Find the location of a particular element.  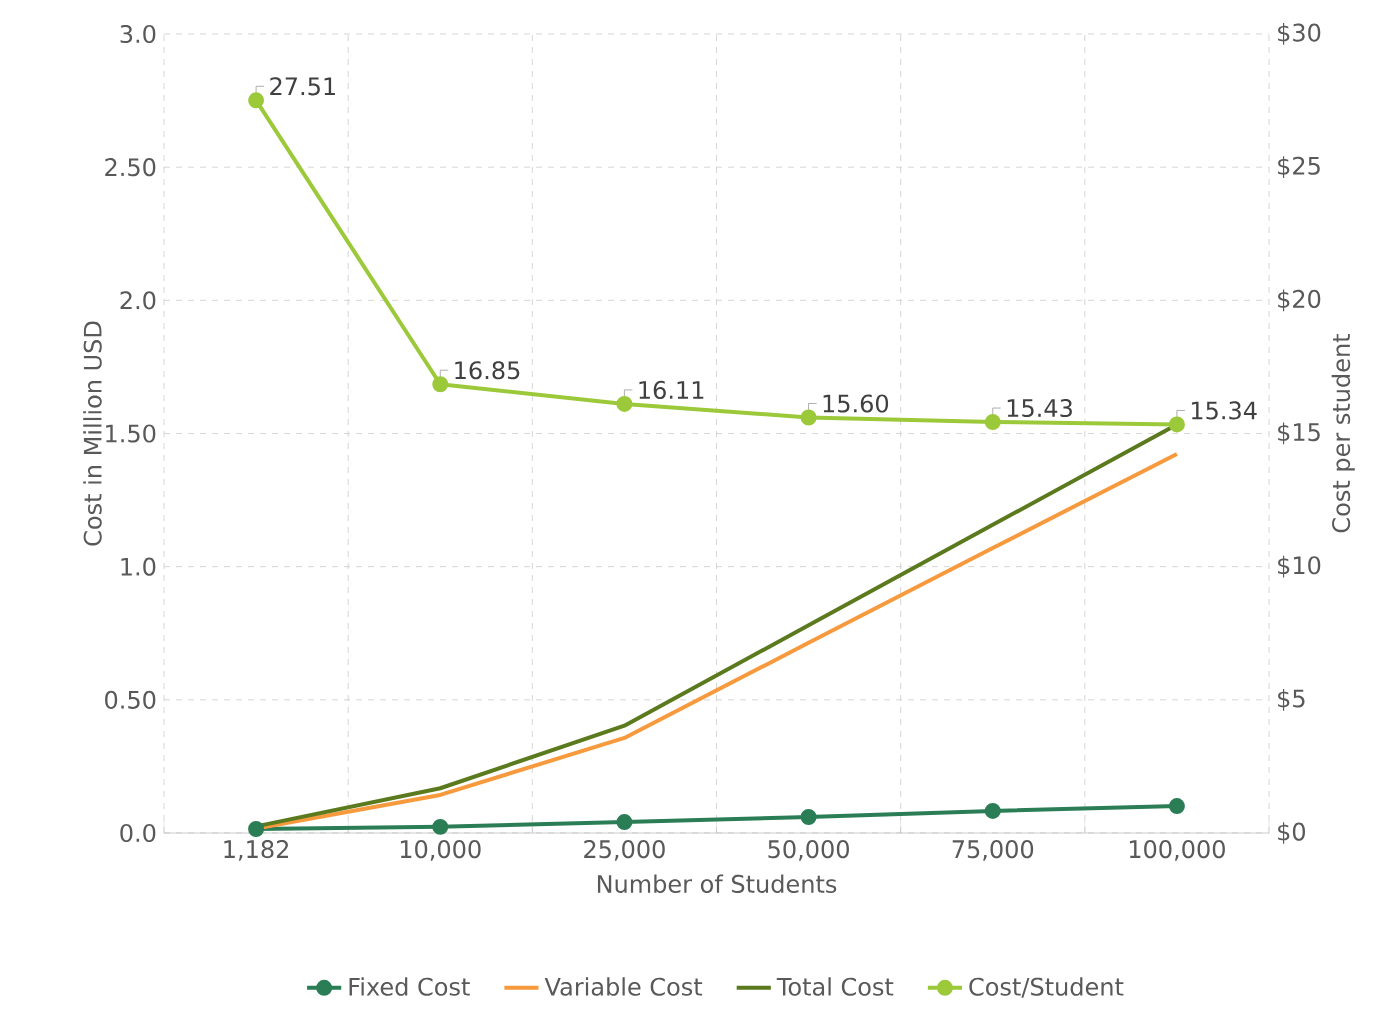

y2-tick-label: $15 is located at coordinates (1299, 433).